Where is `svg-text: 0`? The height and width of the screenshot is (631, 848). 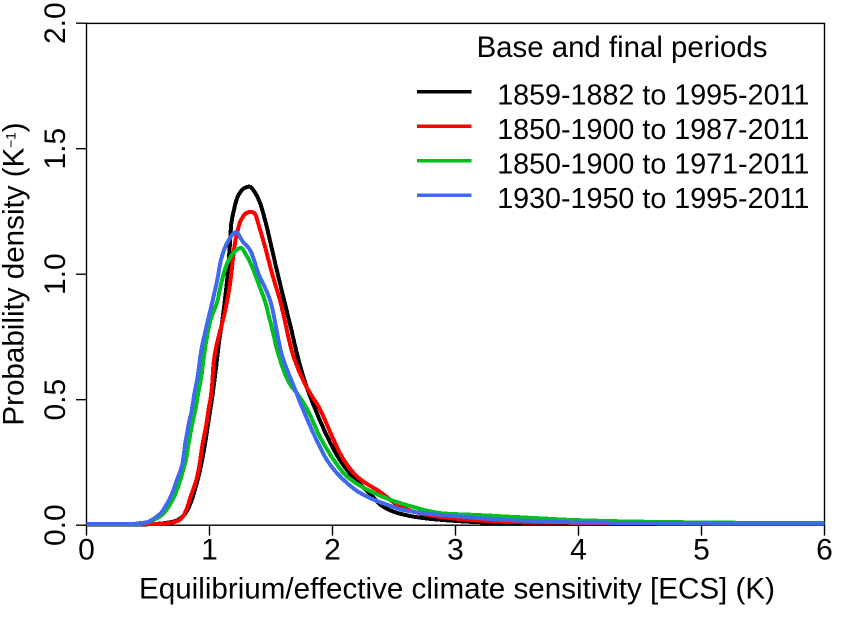 svg-text: 0 is located at coordinates (86, 550).